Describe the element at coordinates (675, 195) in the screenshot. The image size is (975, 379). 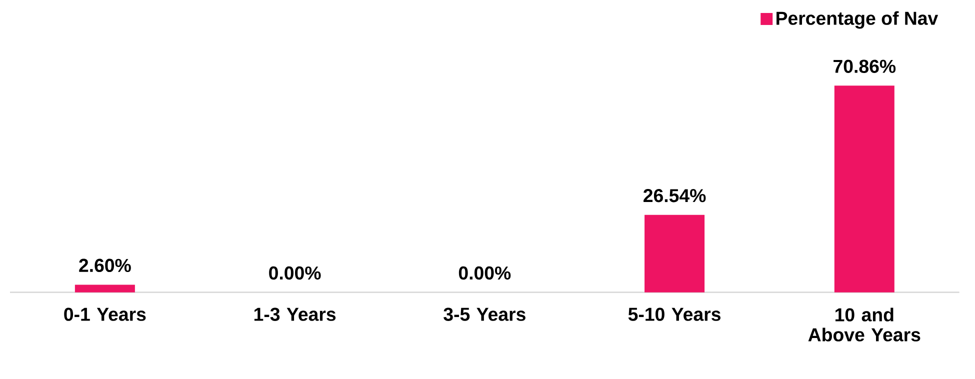
I see `data-label: 26.54%` at that location.